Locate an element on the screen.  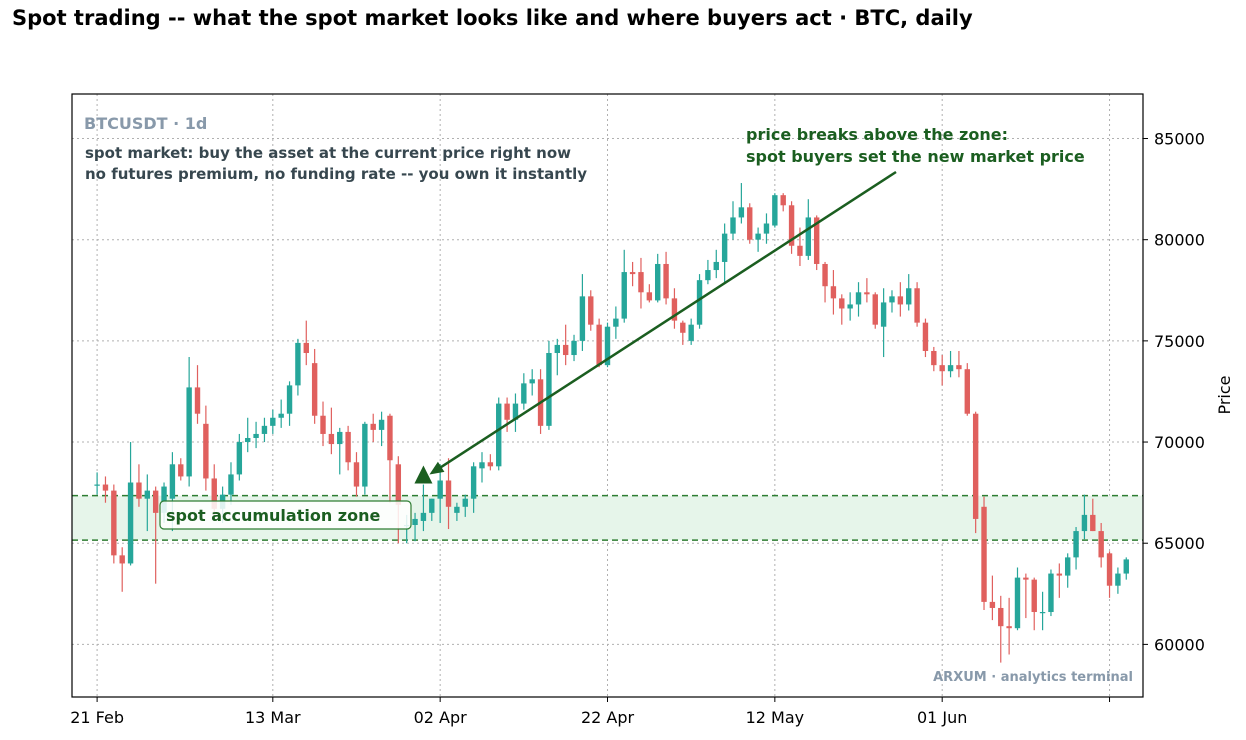
zone-label-box is located at coordinates (285, 515).